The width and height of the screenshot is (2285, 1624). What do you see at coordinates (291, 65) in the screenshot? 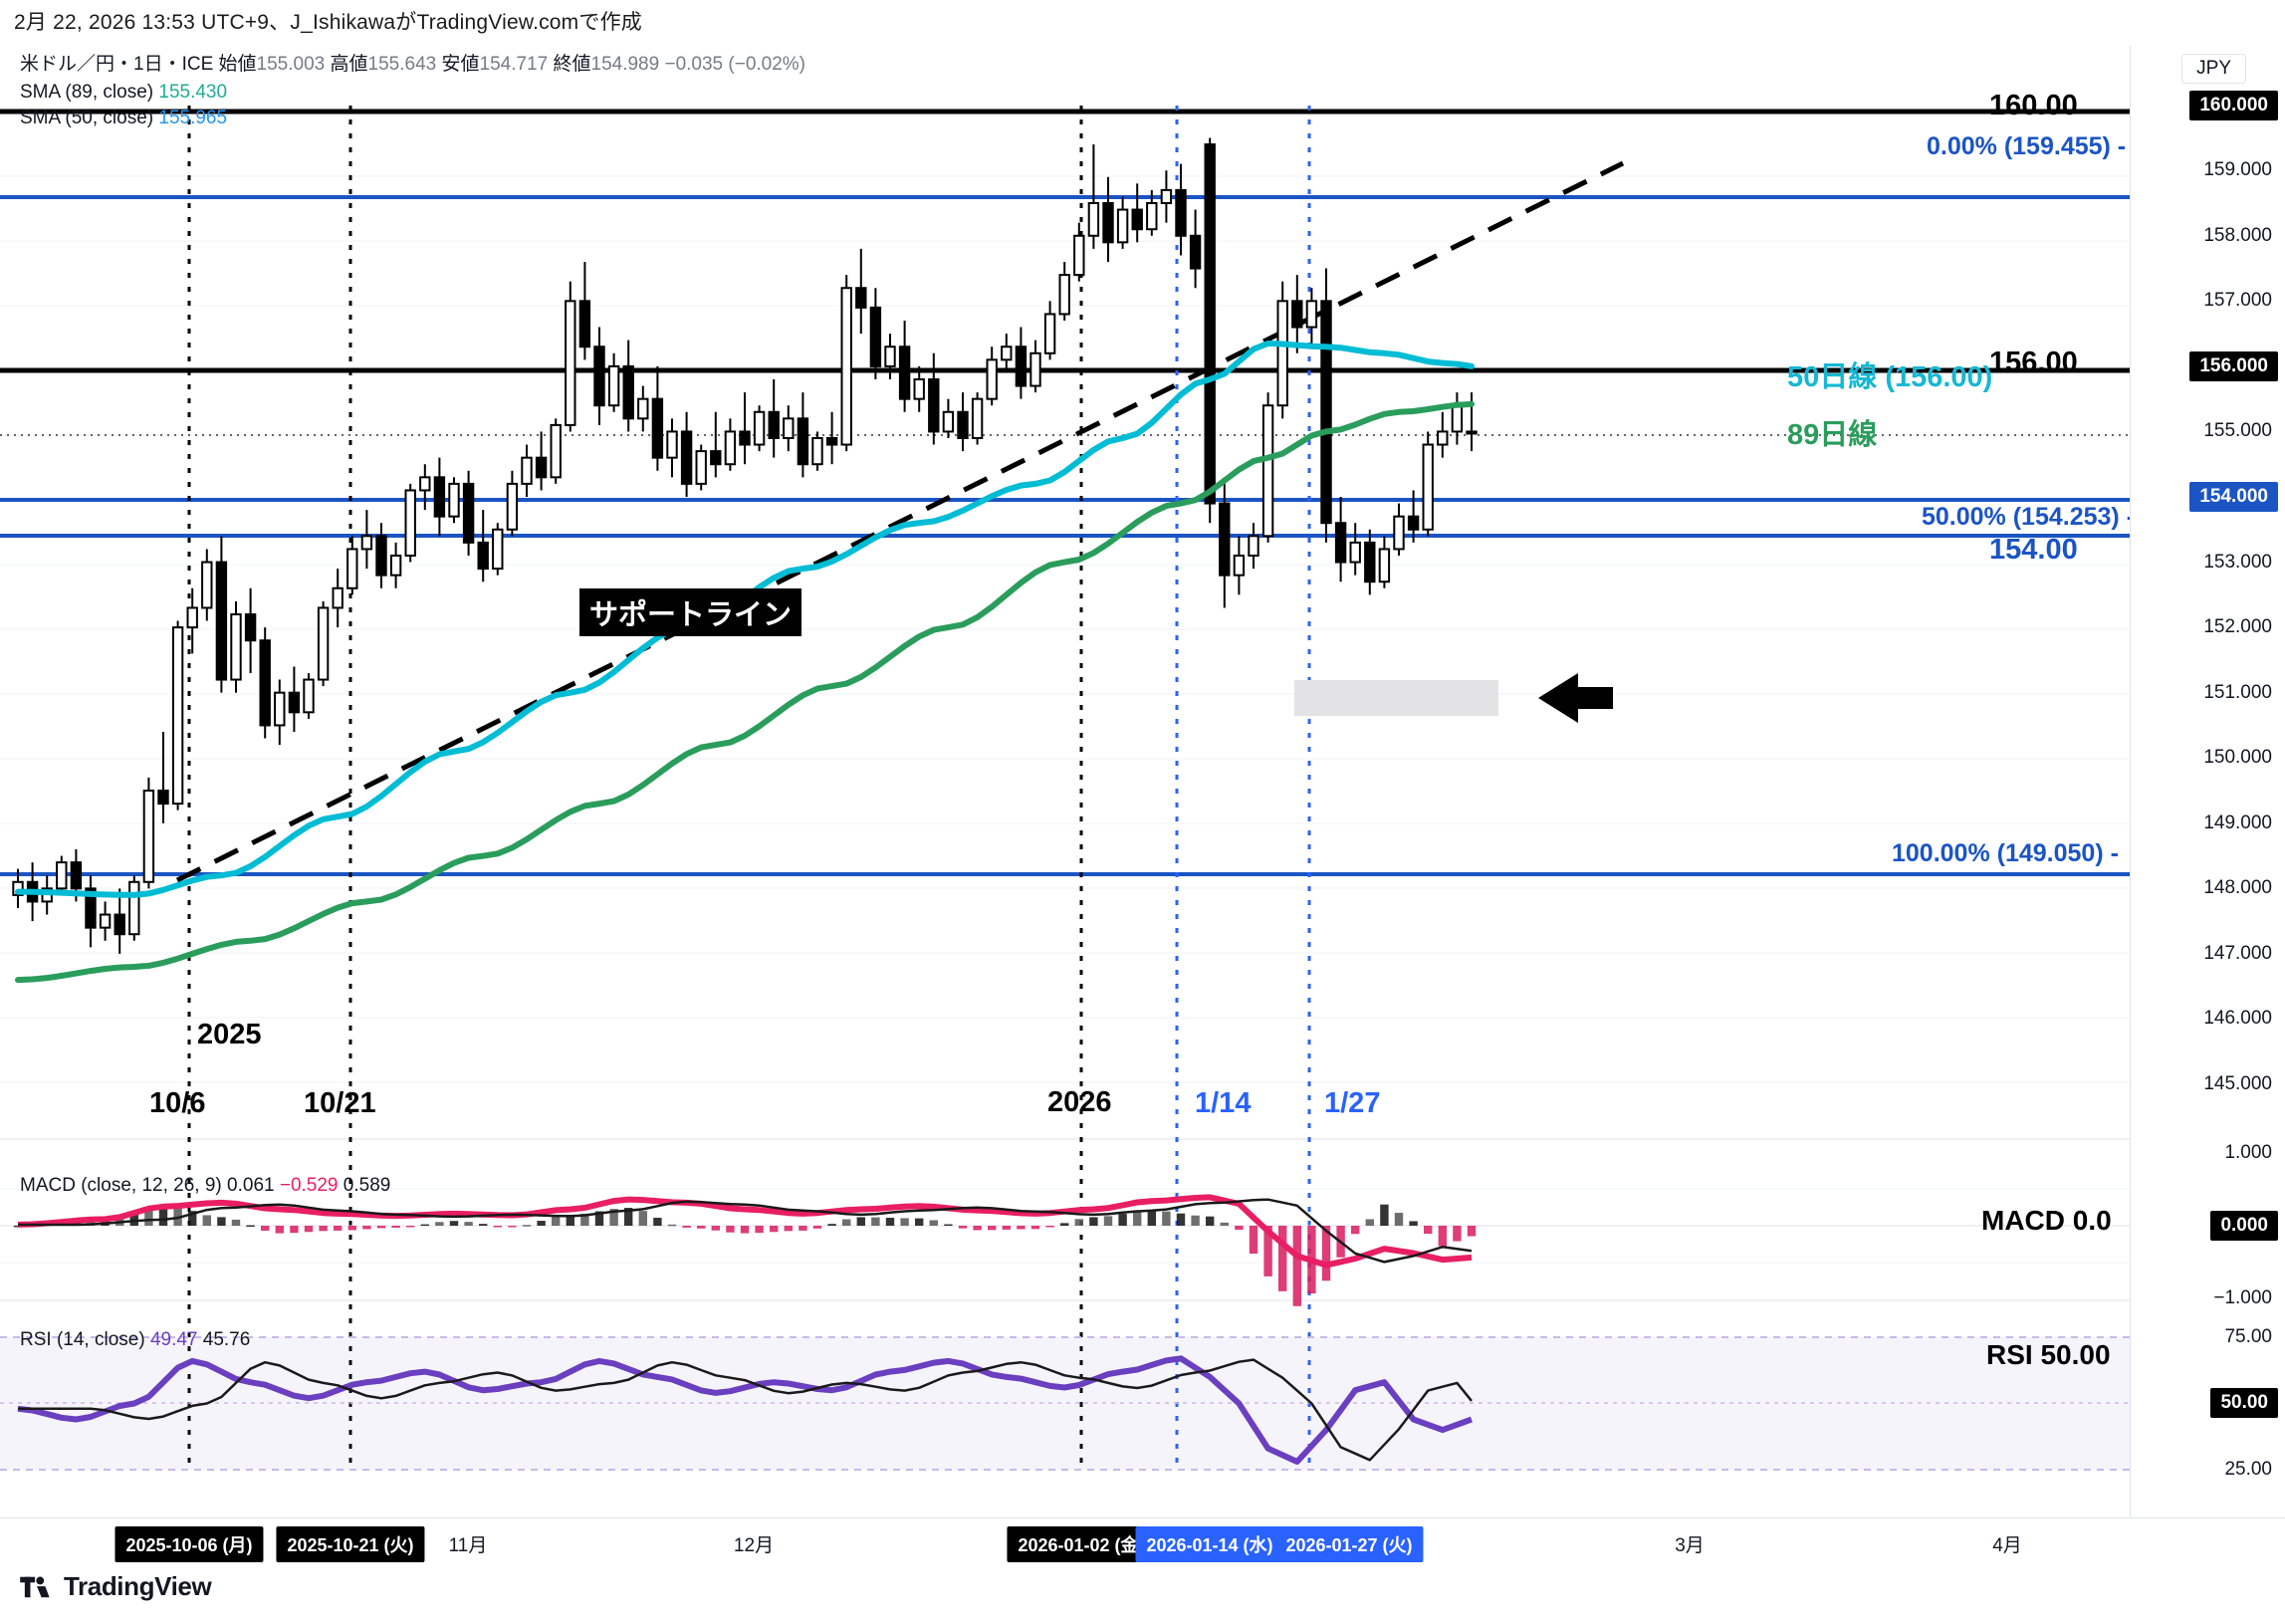
I see `legend-open-value: 155.003` at bounding box center [291, 65].